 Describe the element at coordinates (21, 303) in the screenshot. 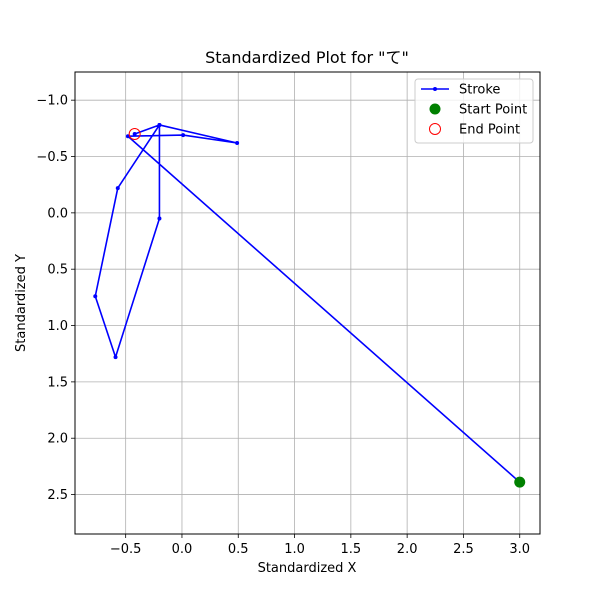

I see `y-axis-label: Standardized Y` at that location.